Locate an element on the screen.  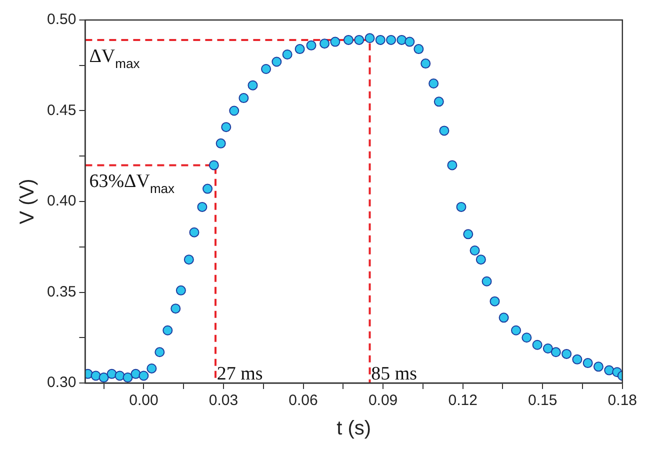
y-tick-label: 0.35 is located at coordinates (61, 291).